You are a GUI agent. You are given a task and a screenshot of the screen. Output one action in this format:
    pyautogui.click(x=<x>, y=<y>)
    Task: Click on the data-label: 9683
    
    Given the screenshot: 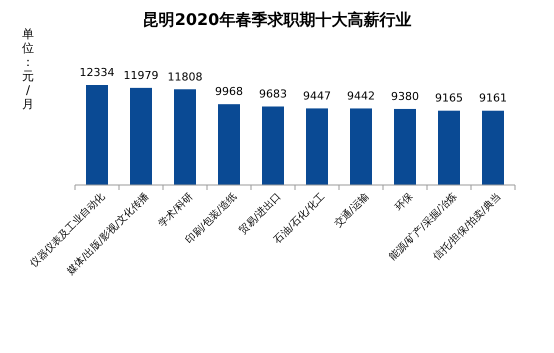 What is the action you would take?
    pyautogui.click(x=273, y=93)
    